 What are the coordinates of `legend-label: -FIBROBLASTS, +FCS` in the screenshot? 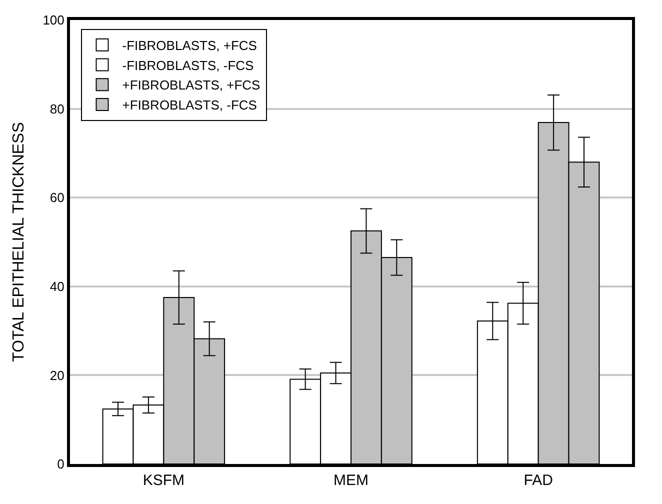 It's located at (190, 45).